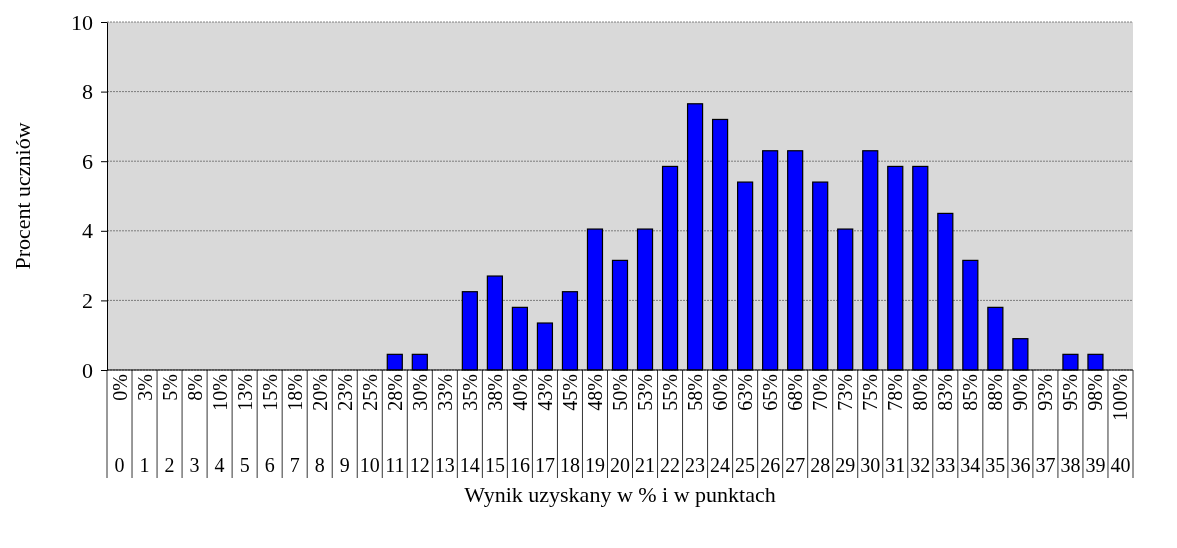 The height and width of the screenshot is (548, 1177). What do you see at coordinates (820, 425) in the screenshot?
I see `category-label: 70% 28` at bounding box center [820, 425].